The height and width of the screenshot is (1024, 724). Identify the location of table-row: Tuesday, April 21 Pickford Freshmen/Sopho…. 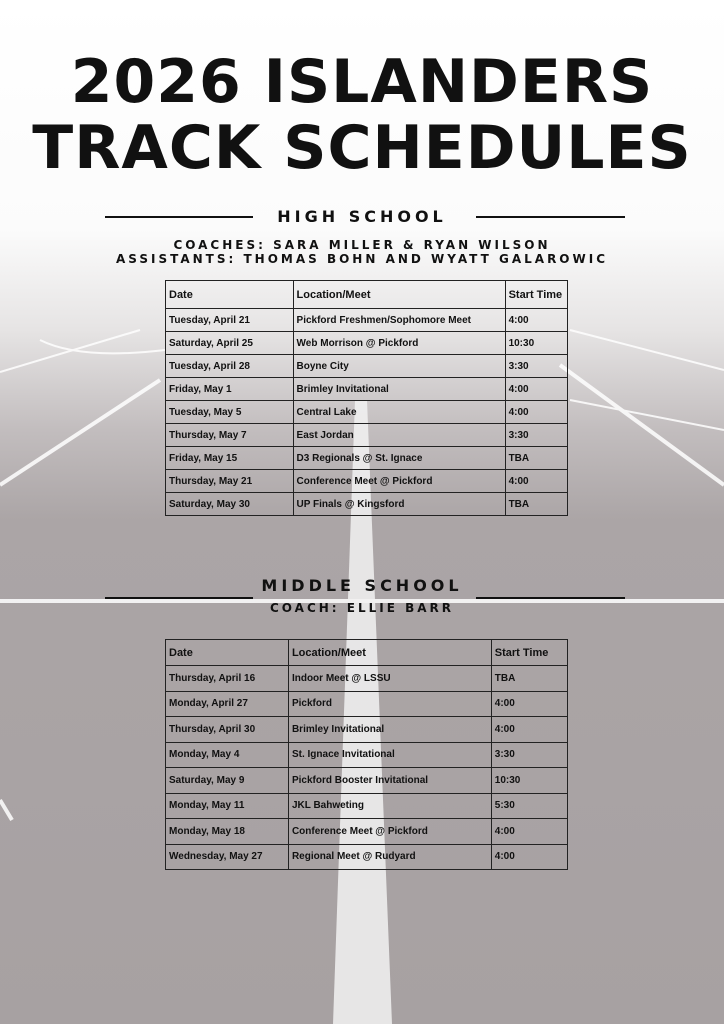
(367, 320).